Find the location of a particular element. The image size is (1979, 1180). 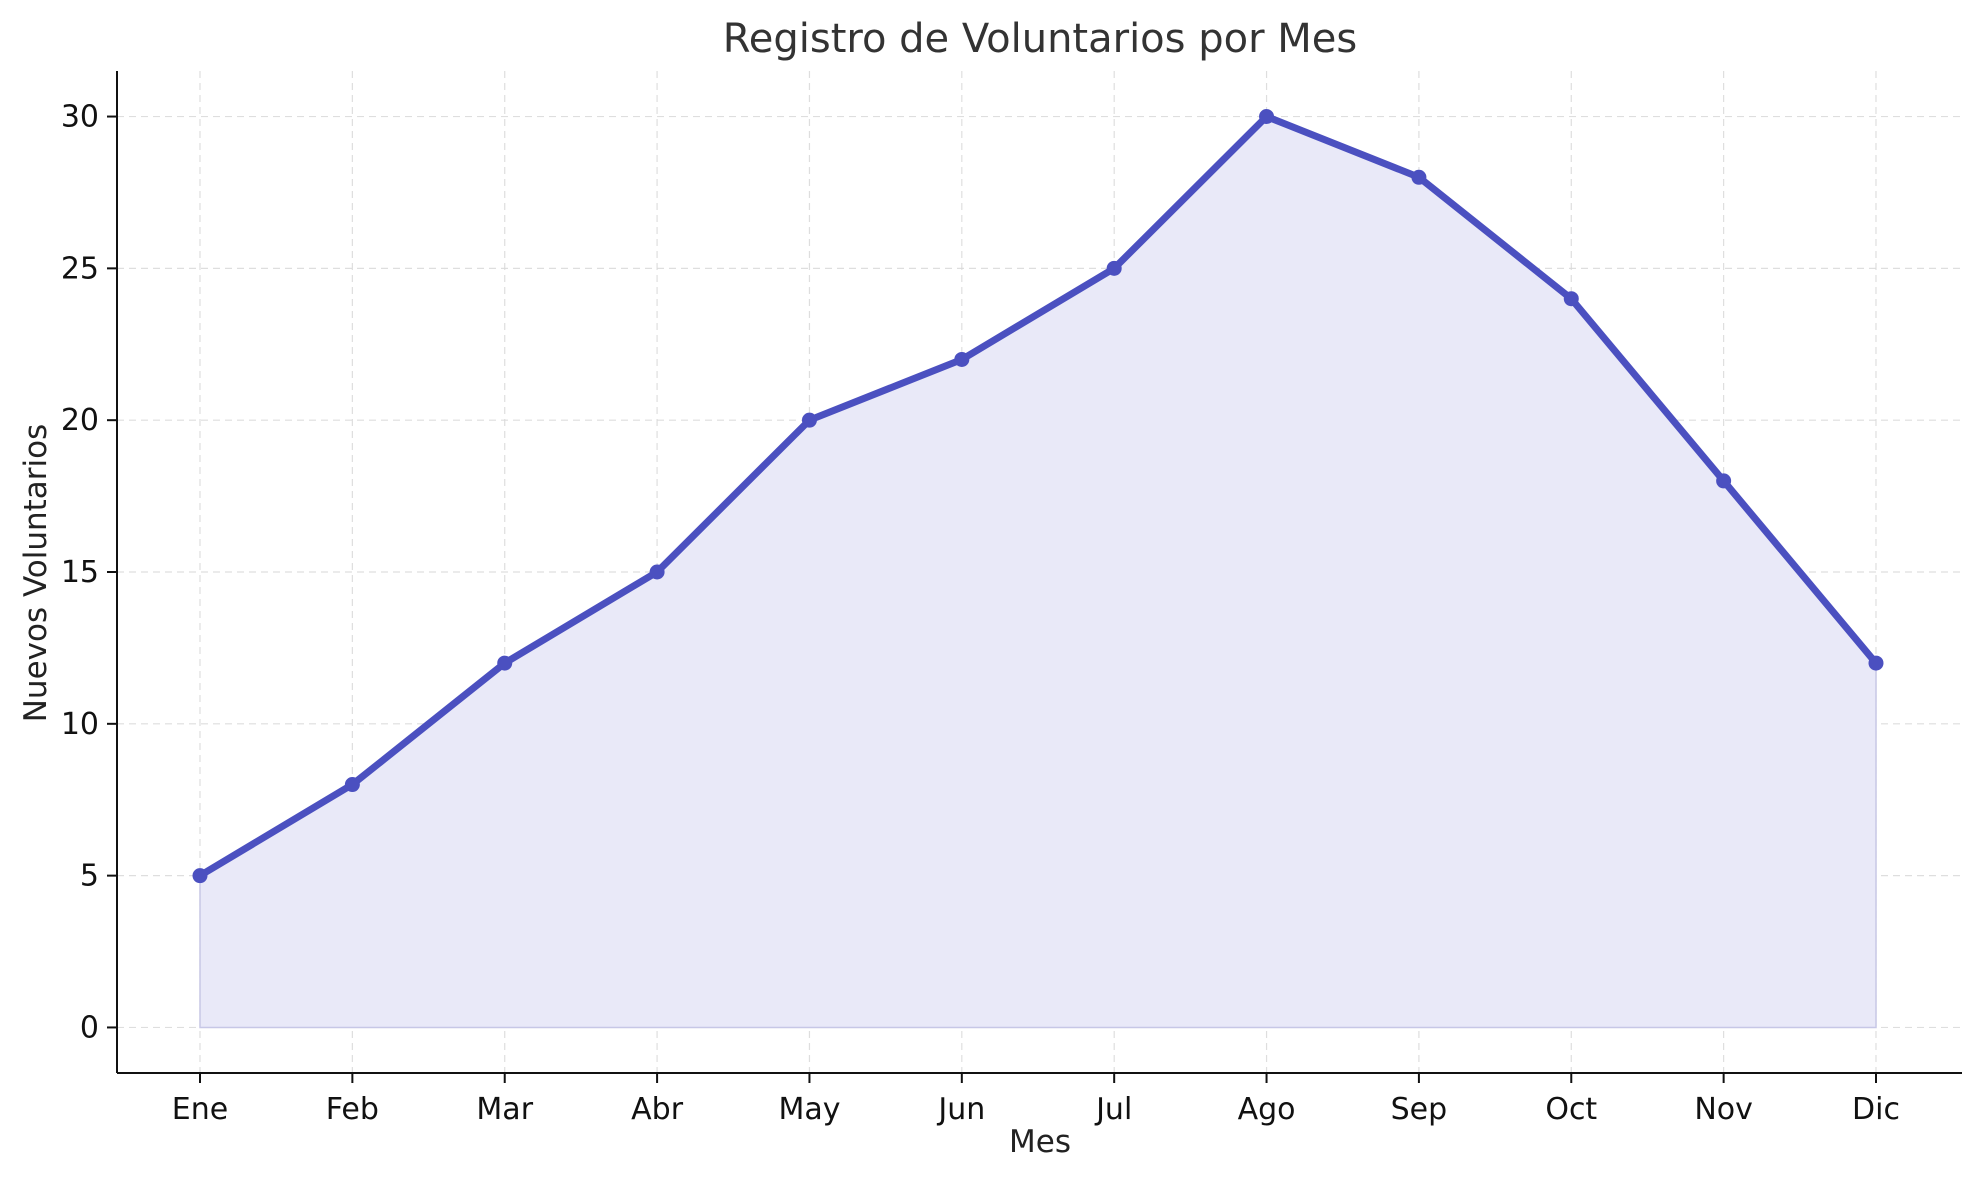

y-tick-label-20: 20 is located at coordinates (80, 420).